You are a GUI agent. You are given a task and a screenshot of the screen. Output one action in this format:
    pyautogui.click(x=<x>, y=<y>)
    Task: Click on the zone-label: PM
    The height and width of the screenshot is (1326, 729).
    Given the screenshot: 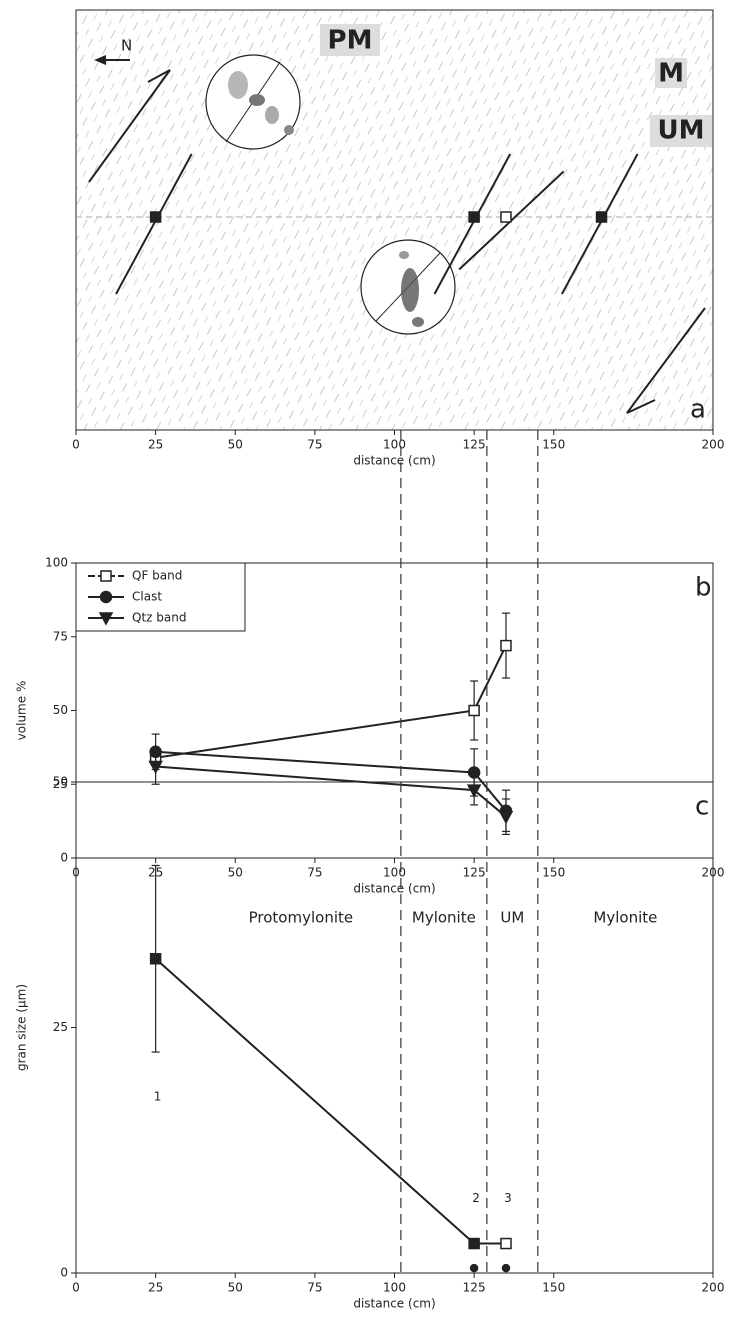 What is the action you would take?
    pyautogui.click(x=350, y=41)
    